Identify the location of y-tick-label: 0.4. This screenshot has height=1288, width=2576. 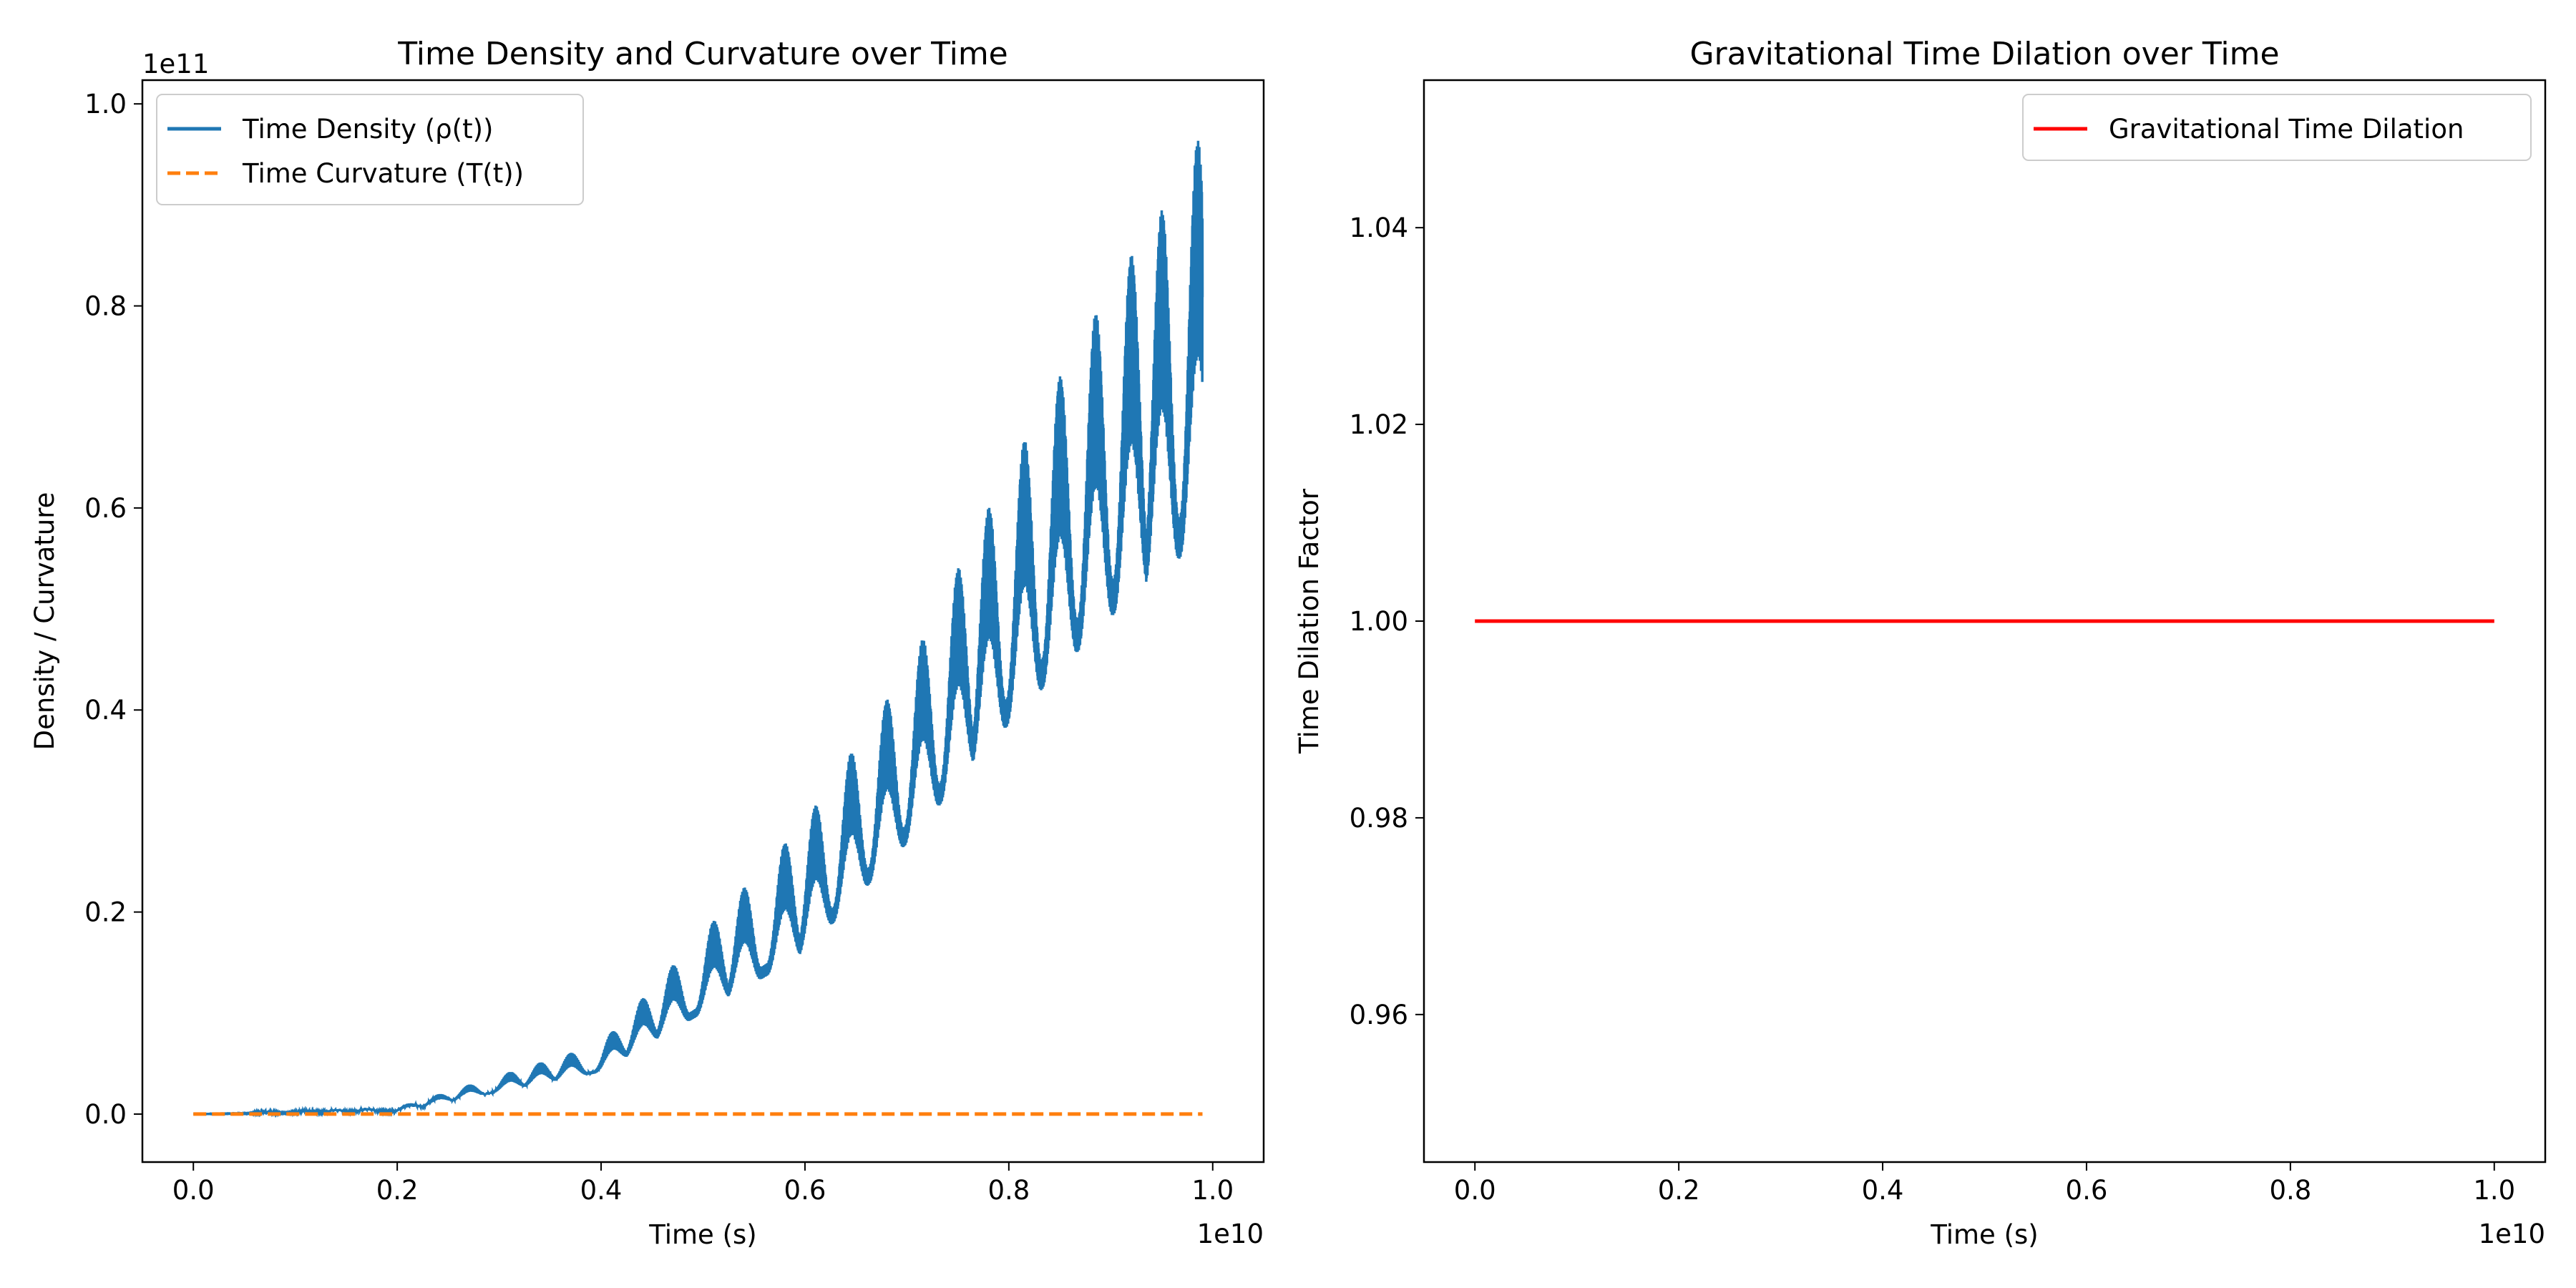
(105, 710).